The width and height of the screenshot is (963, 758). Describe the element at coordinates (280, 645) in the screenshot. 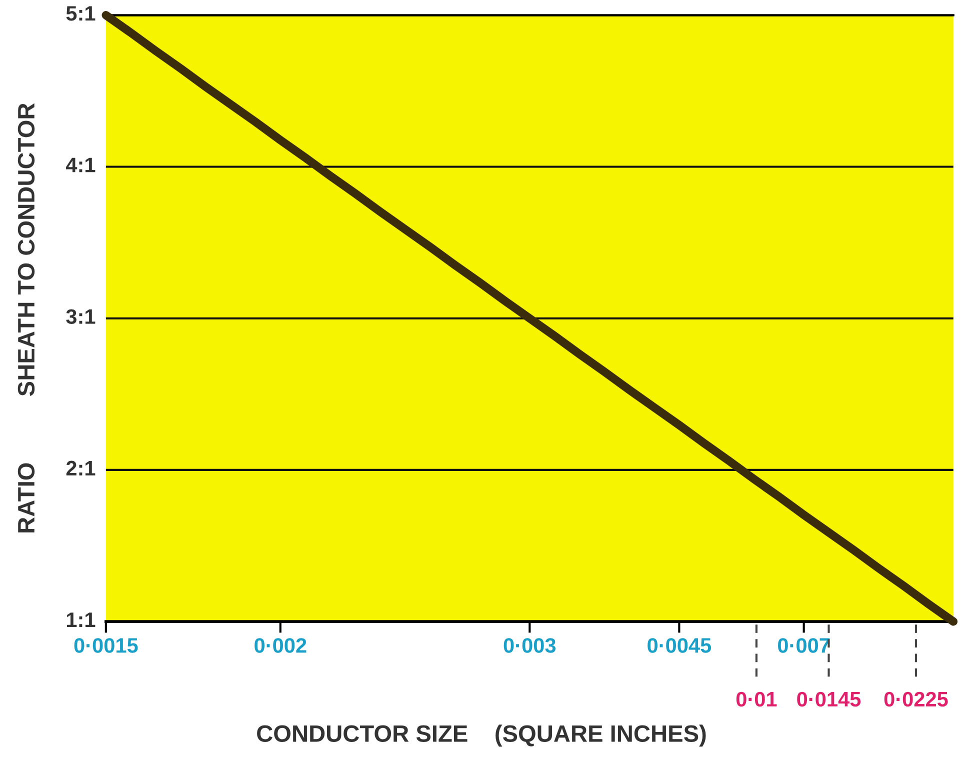

I see `x-tick-label: 0·002` at that location.